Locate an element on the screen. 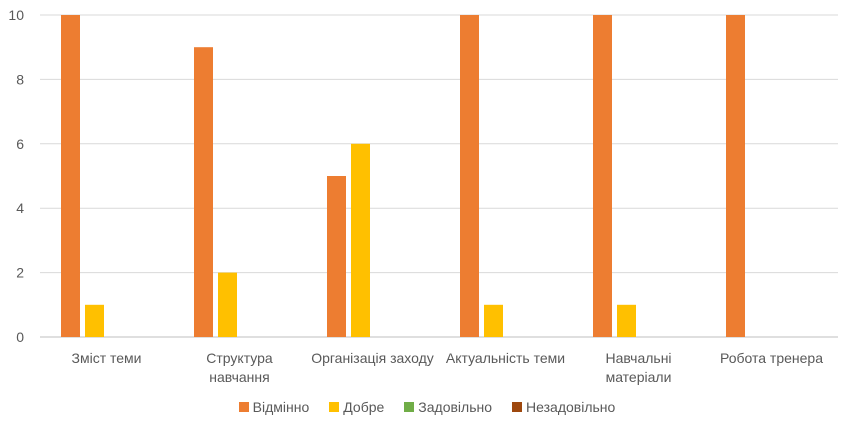 The image size is (854, 431). x-tick-label: Робота тренера is located at coordinates (771, 358).